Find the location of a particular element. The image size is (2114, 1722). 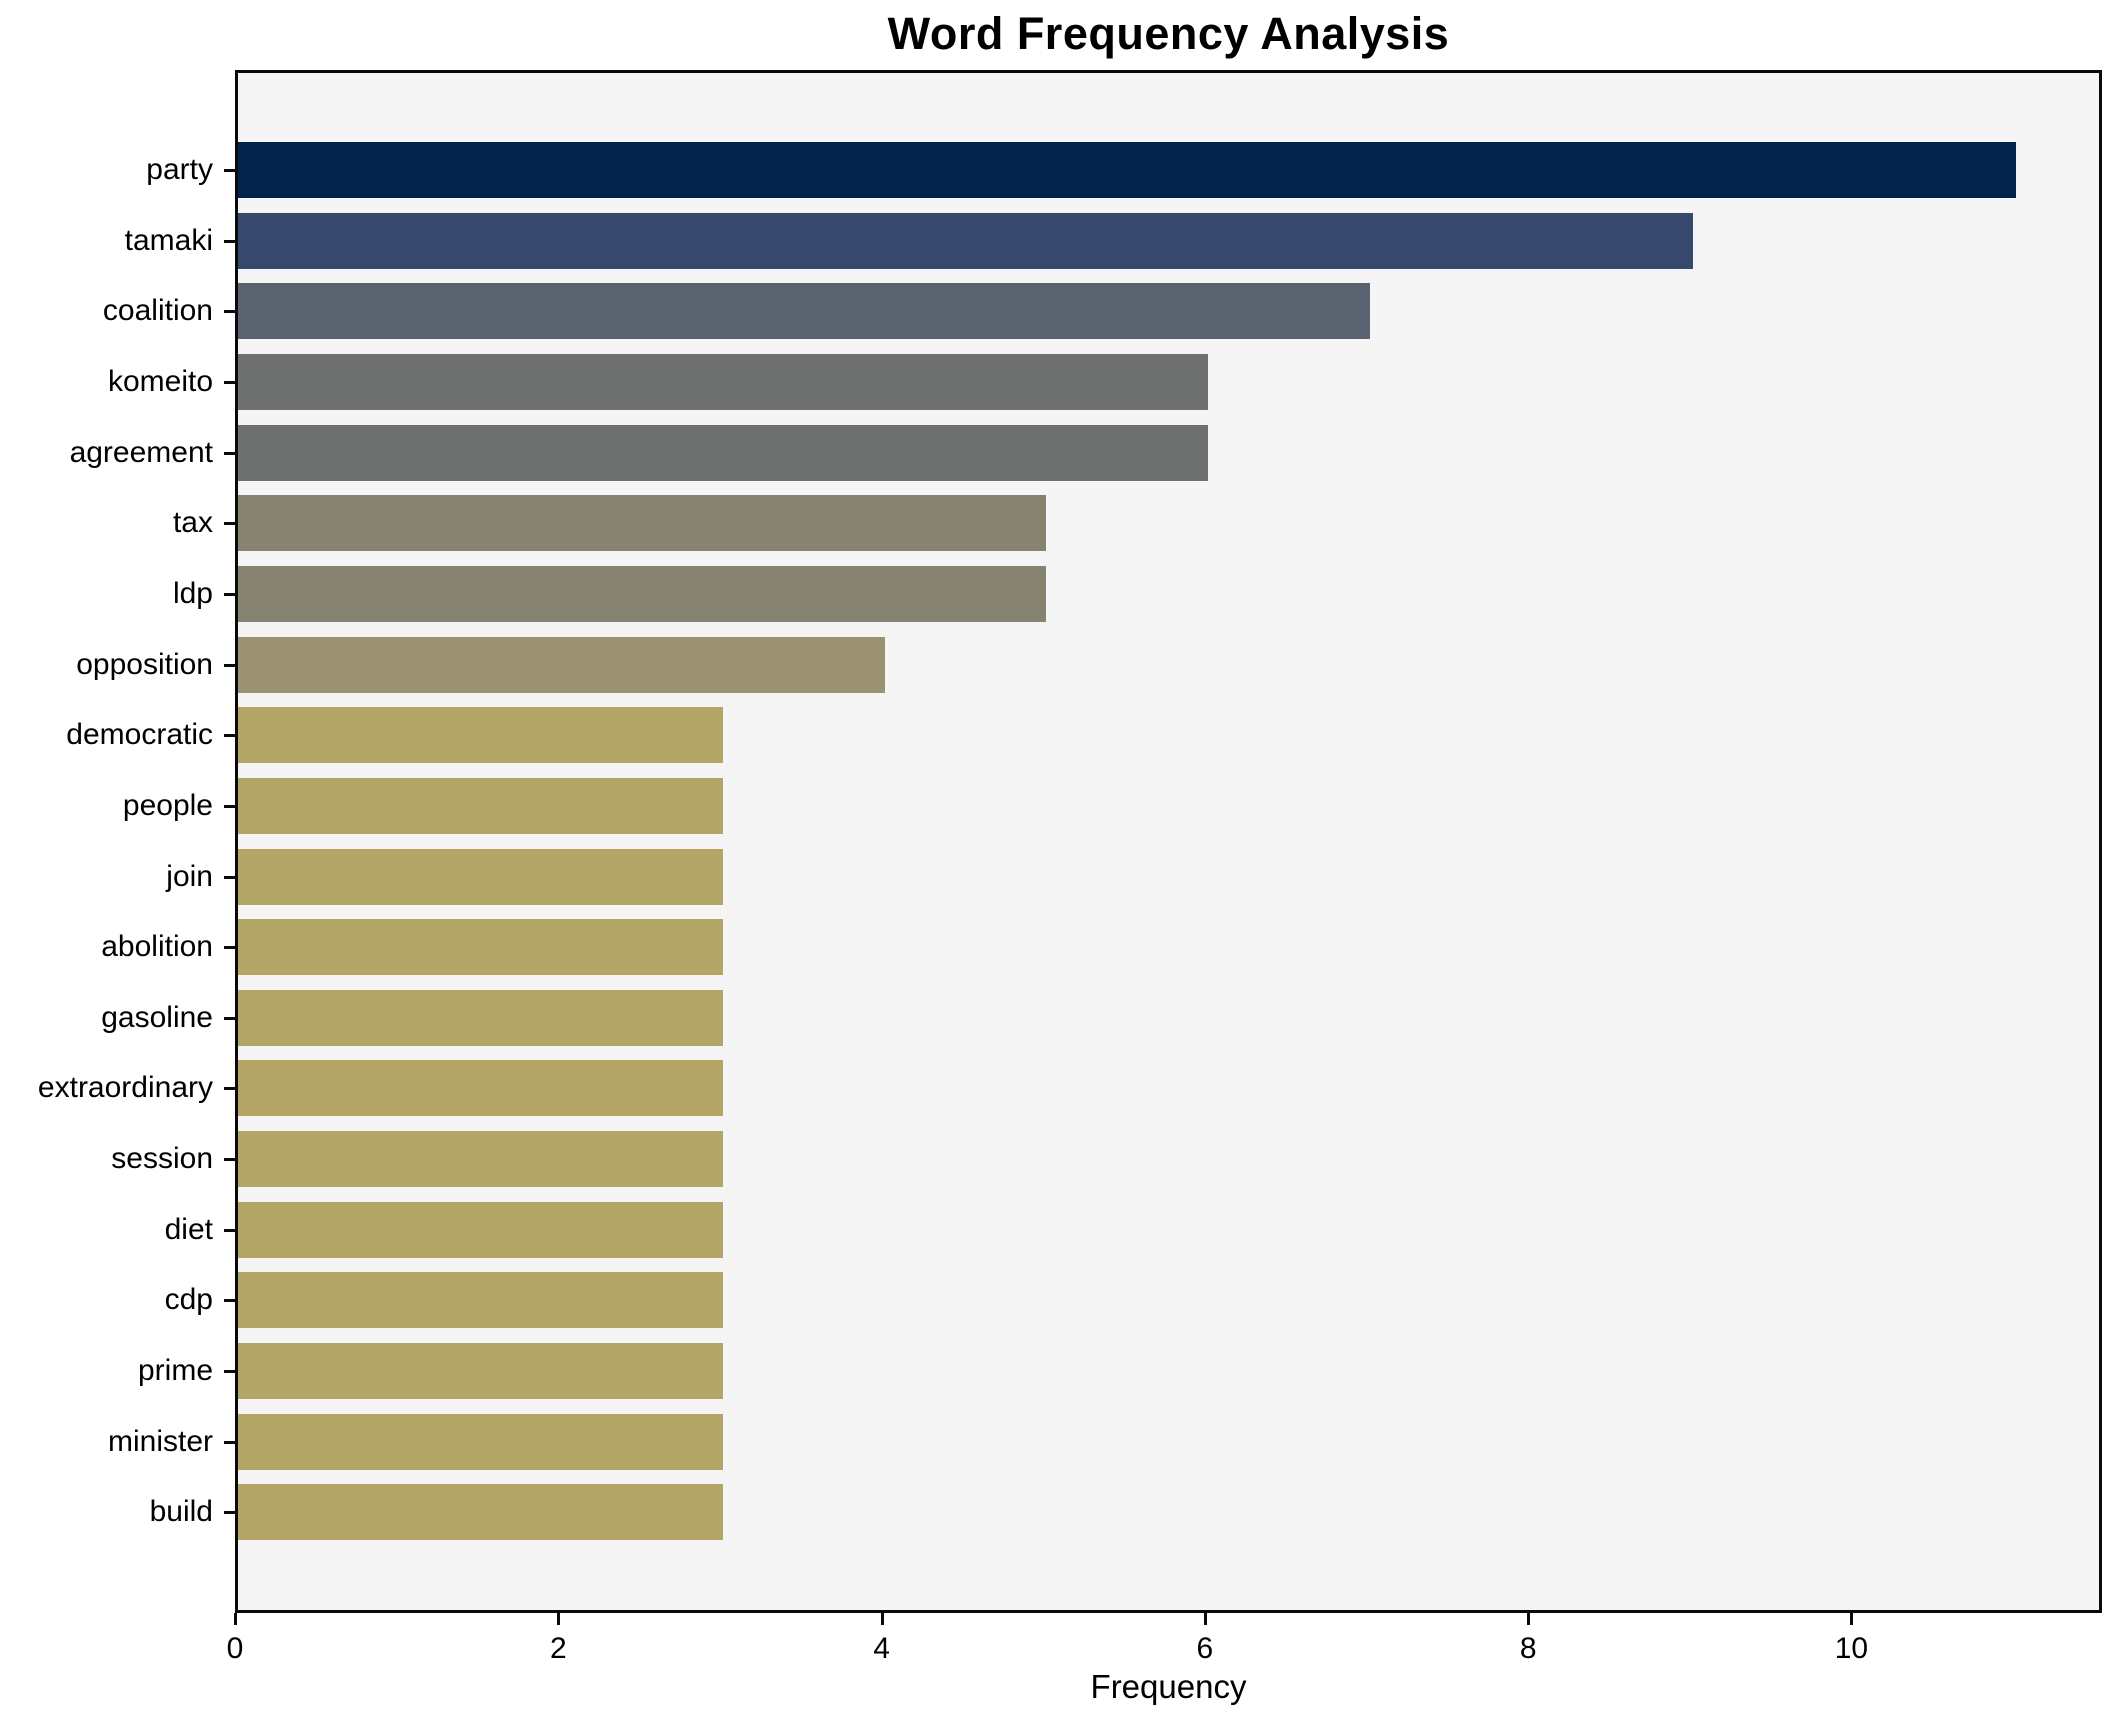

bar-tax is located at coordinates (642, 523).